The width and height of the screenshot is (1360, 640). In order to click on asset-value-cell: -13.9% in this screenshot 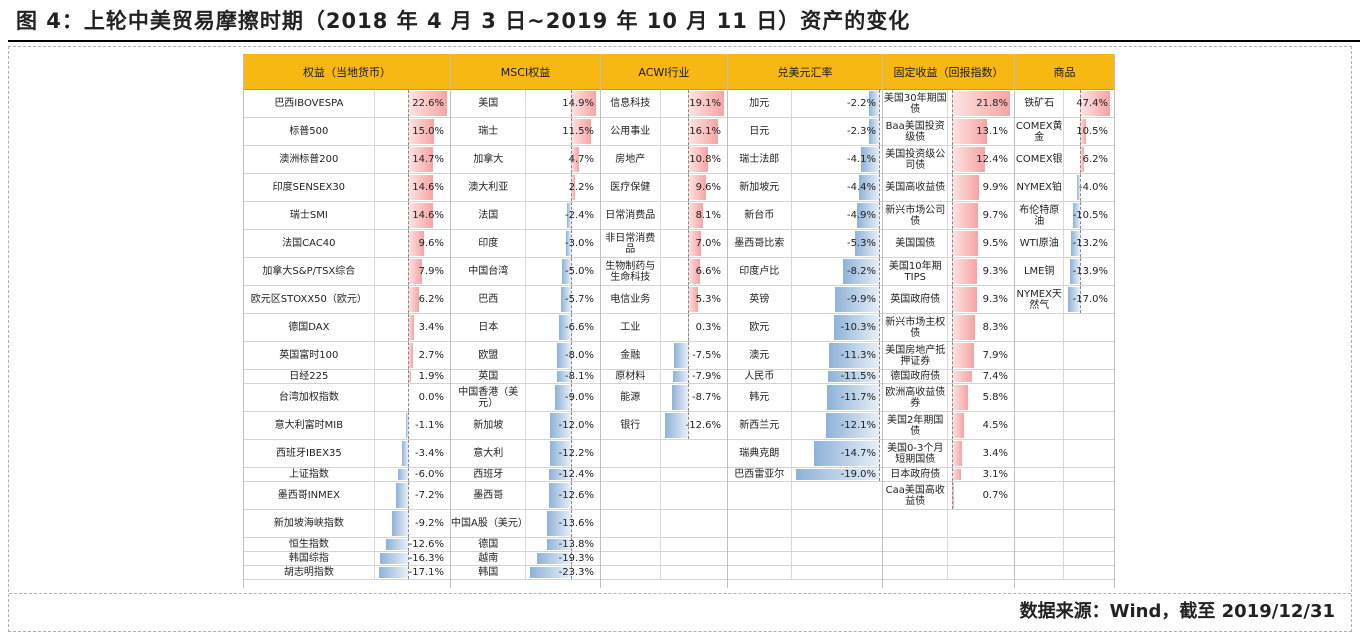, I will do `click(1089, 271)`.